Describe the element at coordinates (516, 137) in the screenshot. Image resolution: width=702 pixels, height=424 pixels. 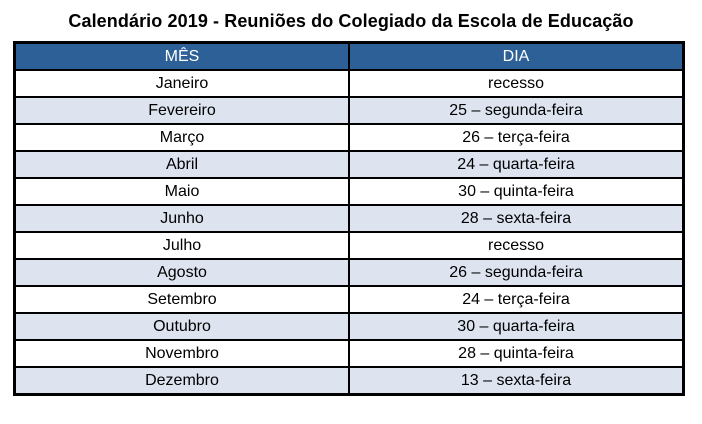
I see `day-cell: 26 – terça-feira` at that location.